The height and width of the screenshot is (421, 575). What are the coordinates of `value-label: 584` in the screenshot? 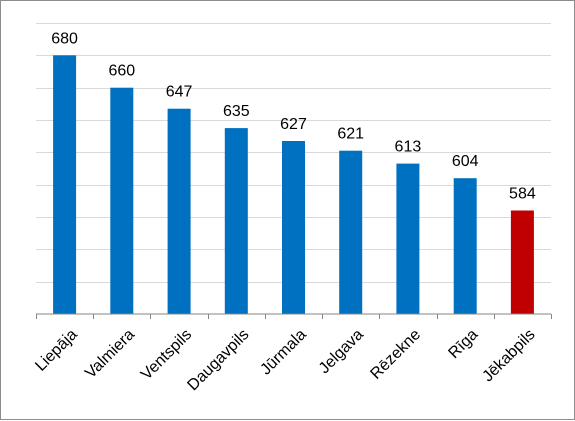 It's located at (522, 194).